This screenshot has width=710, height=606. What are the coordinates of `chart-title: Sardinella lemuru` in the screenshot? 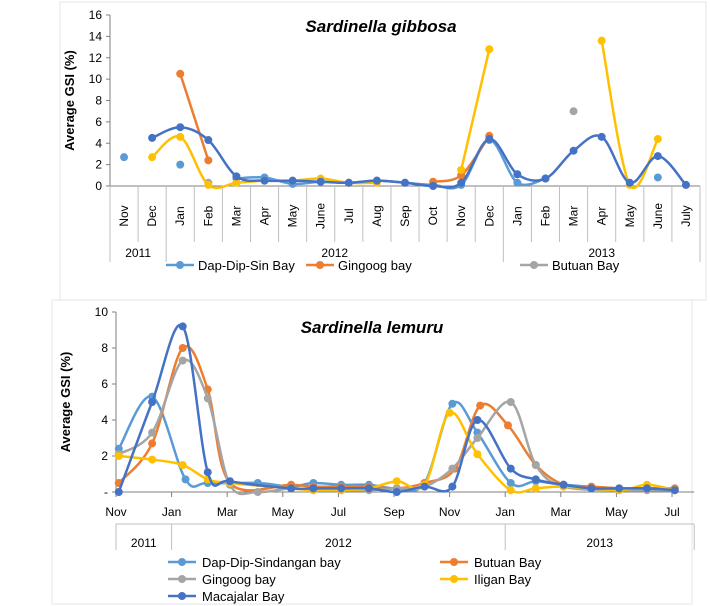 It's located at (372, 327).